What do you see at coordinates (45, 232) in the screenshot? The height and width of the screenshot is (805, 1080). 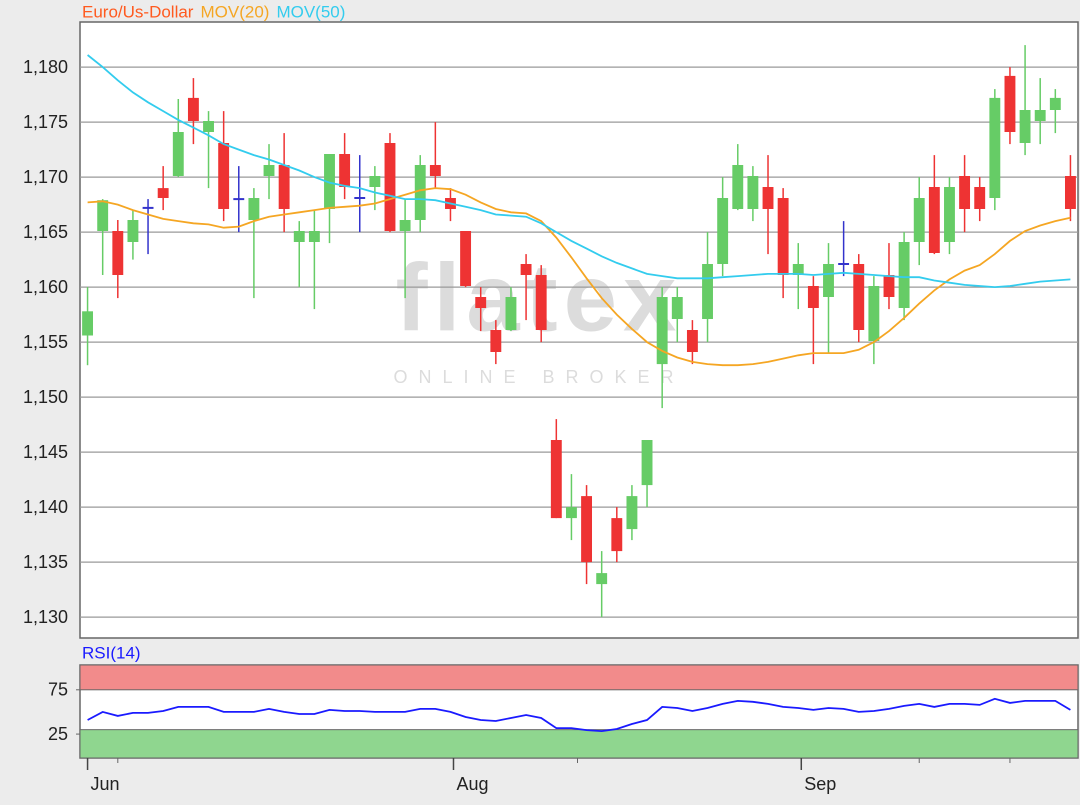 I see `y-tick-label: 1,165` at bounding box center [45, 232].